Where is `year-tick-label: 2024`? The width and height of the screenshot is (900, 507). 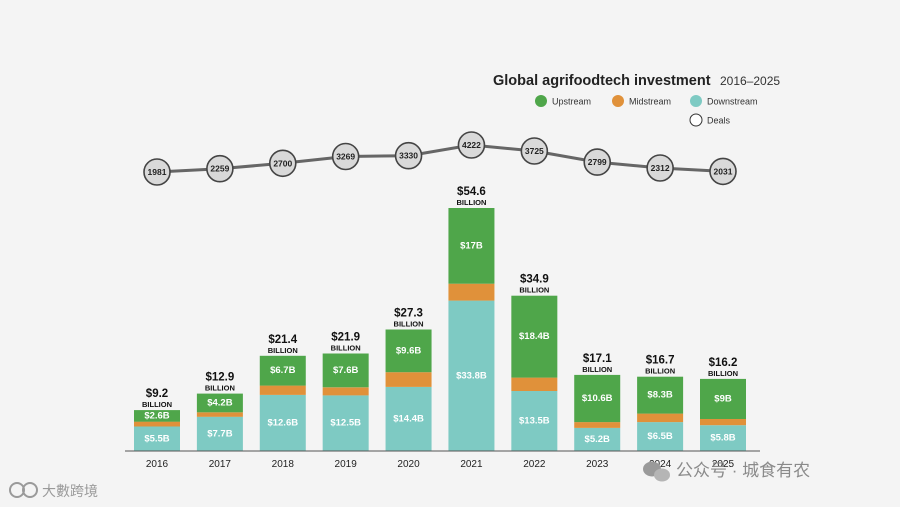
year-tick-label: 2024 is located at coordinates (660, 464).